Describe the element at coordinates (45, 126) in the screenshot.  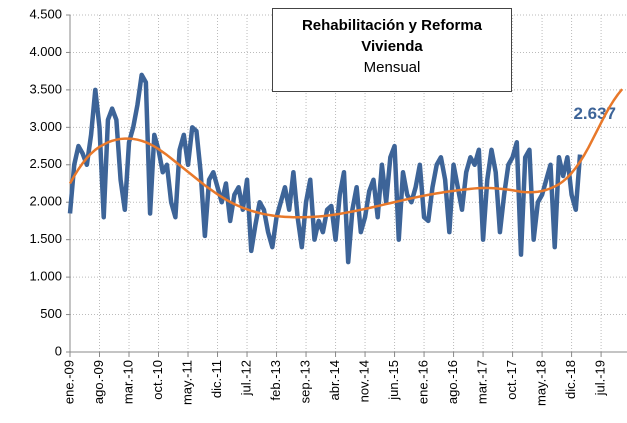
I see `y-tick-label: 3.000` at that location.